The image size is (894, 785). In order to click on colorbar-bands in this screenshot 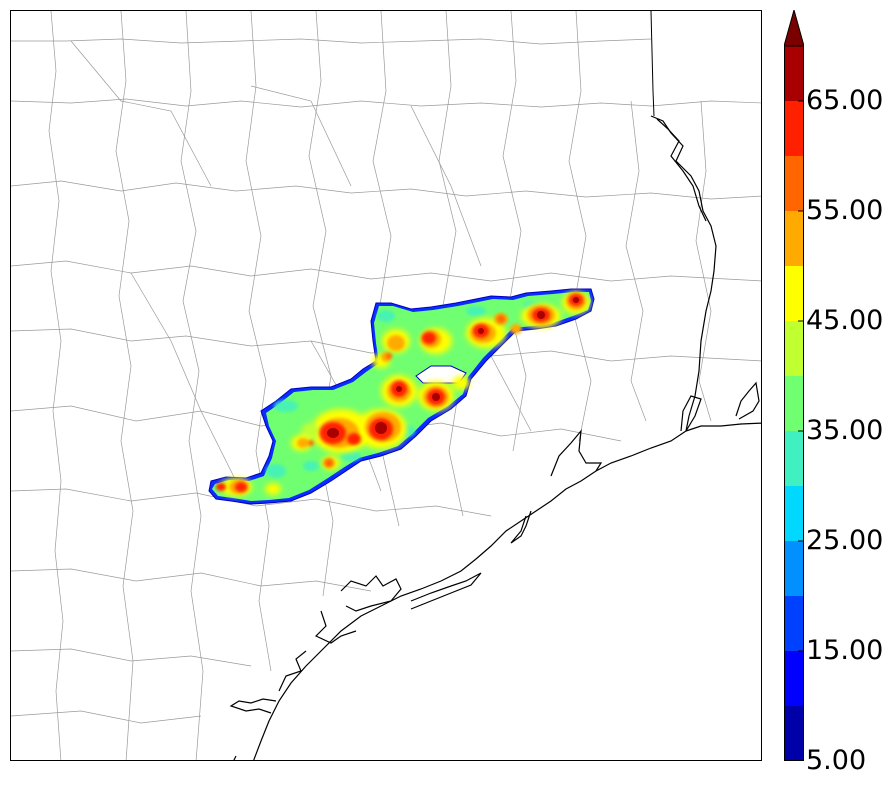, I will do `click(794, 385)`.